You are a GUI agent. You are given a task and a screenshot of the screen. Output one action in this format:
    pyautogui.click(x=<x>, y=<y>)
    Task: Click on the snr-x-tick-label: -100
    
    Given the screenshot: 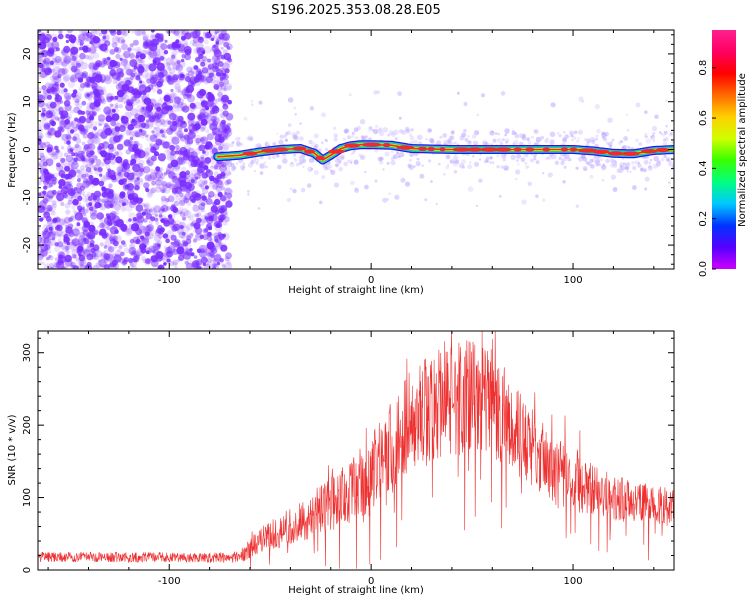 What is the action you would take?
    pyautogui.click(x=169, y=581)
    